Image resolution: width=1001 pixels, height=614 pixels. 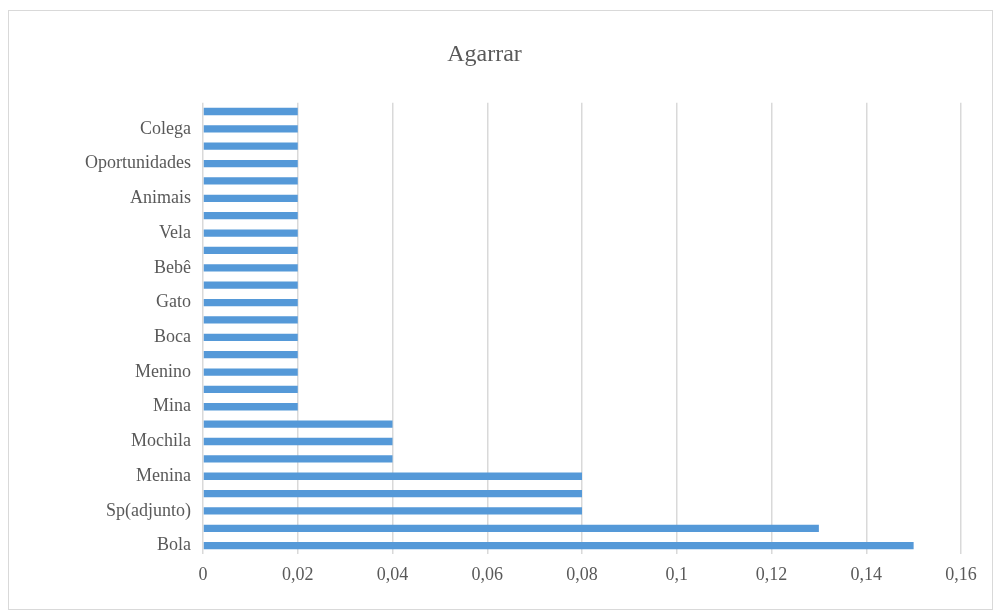 What do you see at coordinates (148, 510) in the screenshot?
I see `y-tick-label: Sp(adjunto)` at bounding box center [148, 510].